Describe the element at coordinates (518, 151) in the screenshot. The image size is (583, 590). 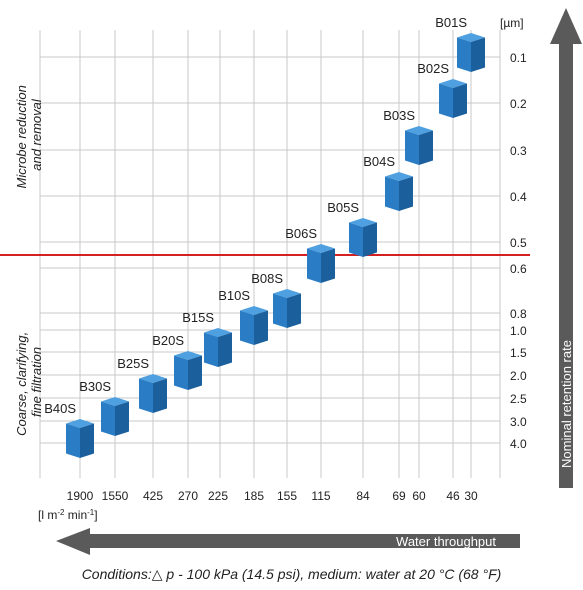
I see `y-tick-label: 0.3` at that location.